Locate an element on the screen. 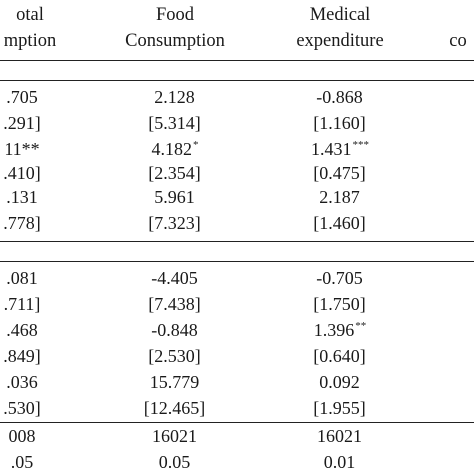 This screenshot has height=474, width=474. stats-top-rule is located at coordinates (237, 422).